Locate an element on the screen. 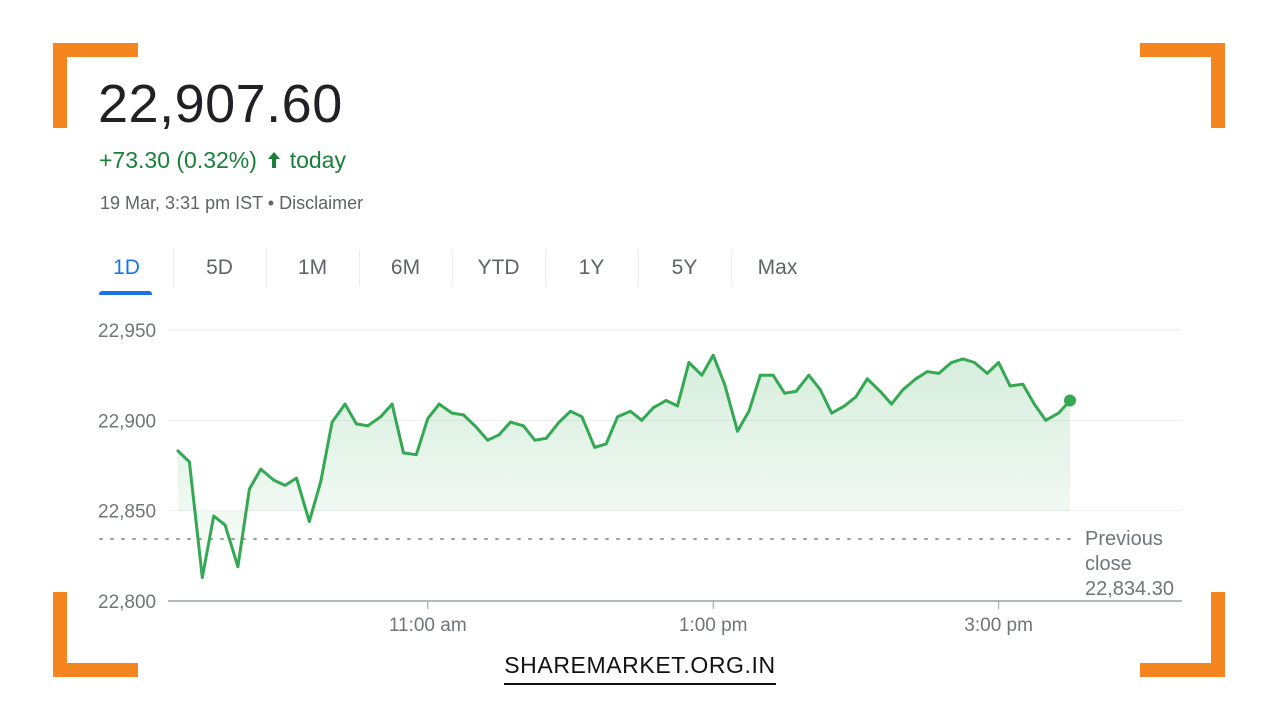 The width and height of the screenshot is (1280, 720). x-axis: 11:00 am 1:00 pm 3:00 pm is located at coordinates (711, 618).